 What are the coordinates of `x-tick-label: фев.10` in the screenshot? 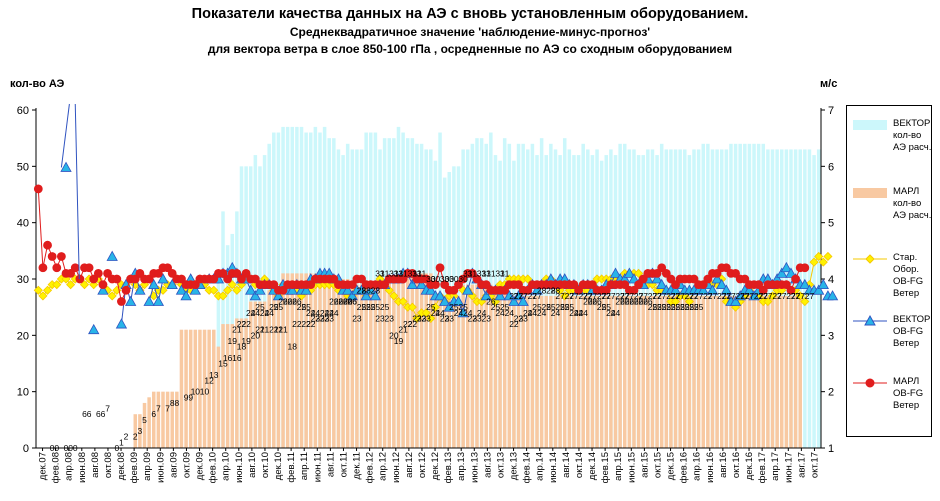 It's located at (213, 467).